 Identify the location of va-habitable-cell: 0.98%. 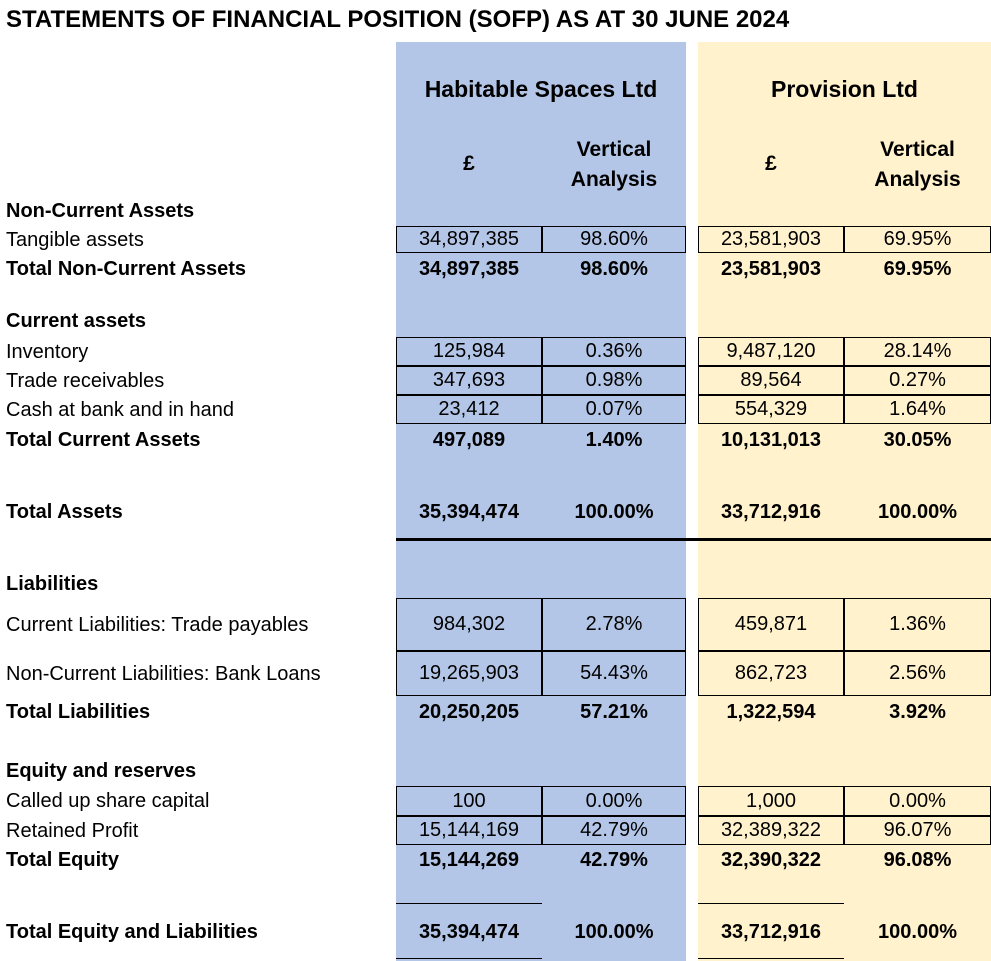
(614, 380).